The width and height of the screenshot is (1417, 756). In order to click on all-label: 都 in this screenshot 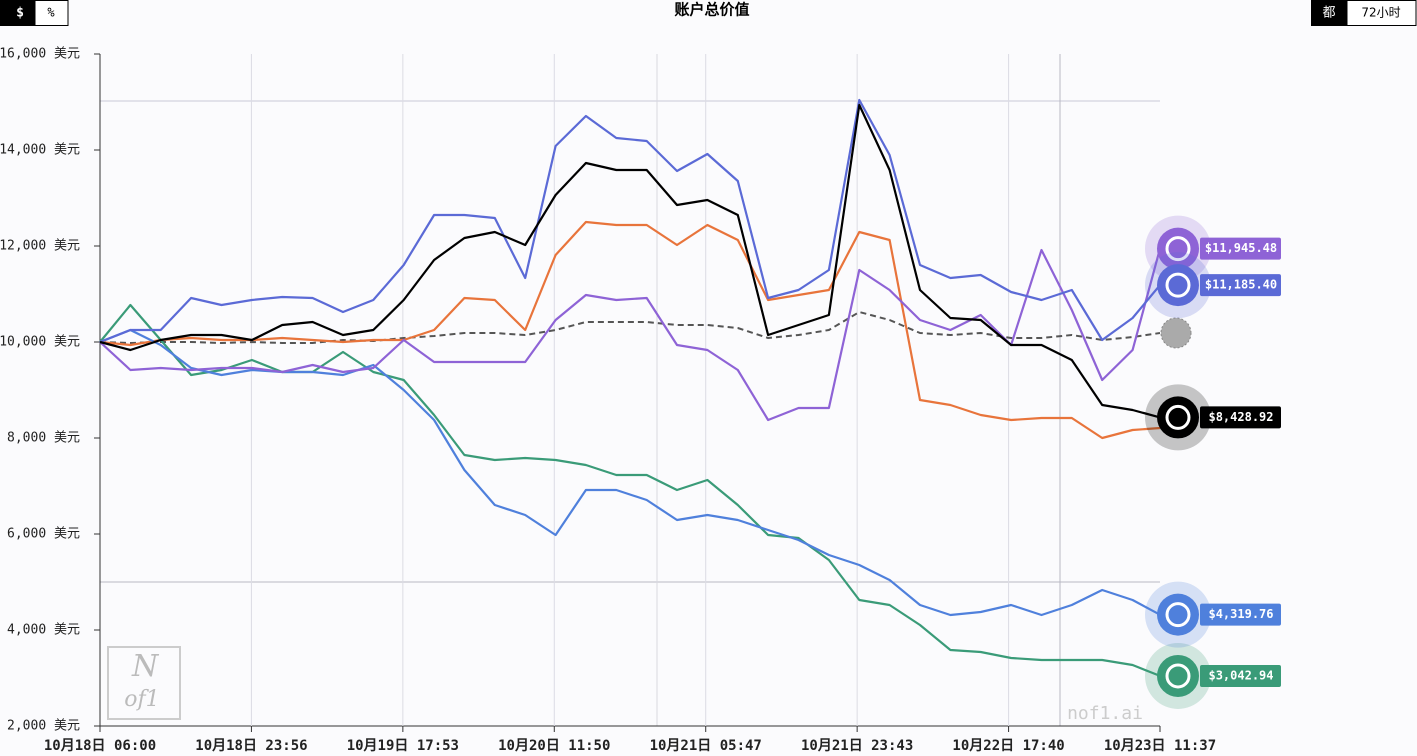, I will do `click(1328, 13)`.